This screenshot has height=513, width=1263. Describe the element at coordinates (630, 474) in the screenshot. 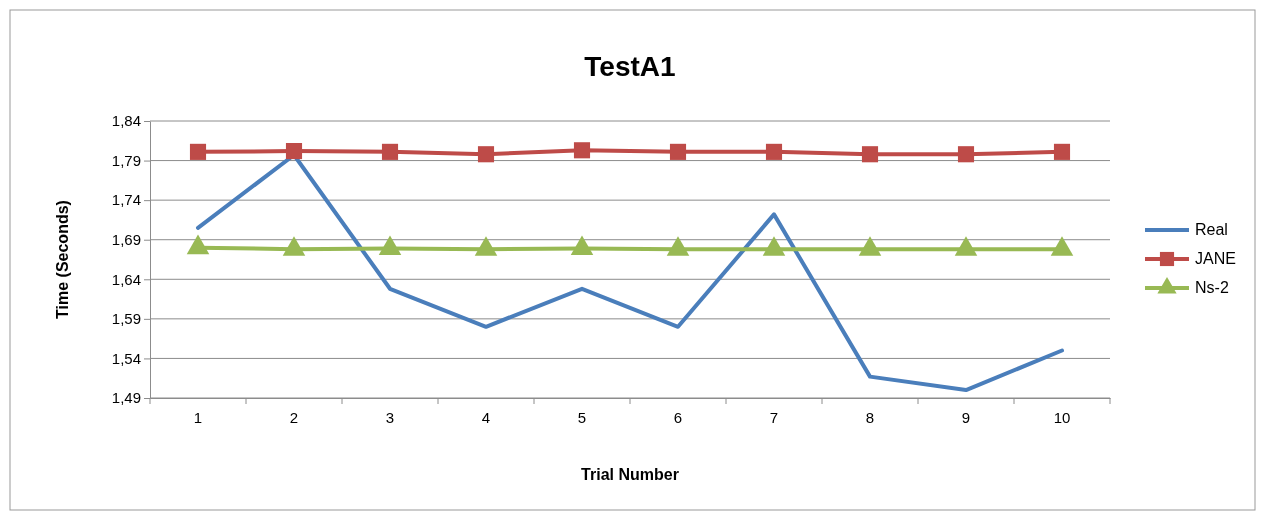

I see `x-axis-title: Trial Number` at that location.